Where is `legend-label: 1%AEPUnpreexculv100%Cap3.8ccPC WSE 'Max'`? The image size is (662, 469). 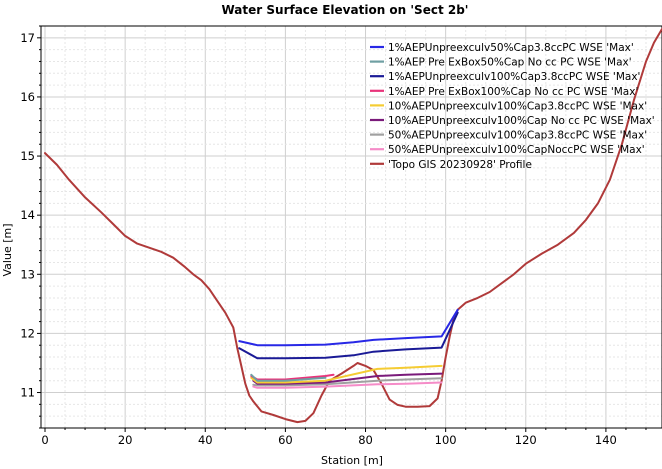
legend-label: 1%AEPUnpreexculv100%Cap3.8ccPC WSE 'Max' is located at coordinates (514, 77).